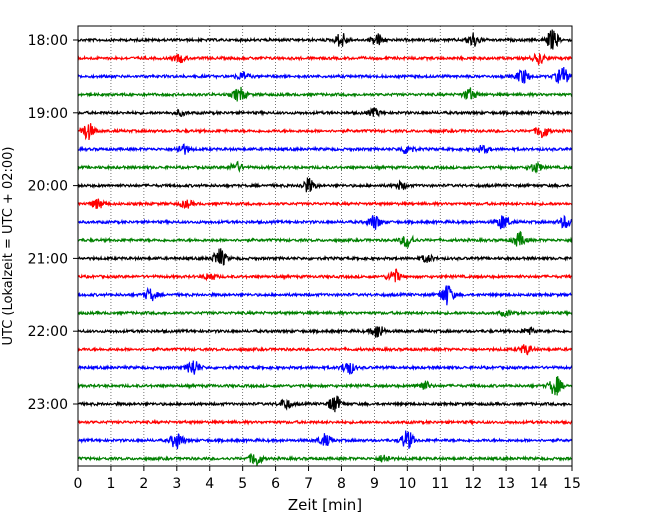 The width and height of the screenshot is (650, 520). What do you see at coordinates (440, 484) in the screenshot?
I see `x-tick-label: 11` at bounding box center [440, 484].